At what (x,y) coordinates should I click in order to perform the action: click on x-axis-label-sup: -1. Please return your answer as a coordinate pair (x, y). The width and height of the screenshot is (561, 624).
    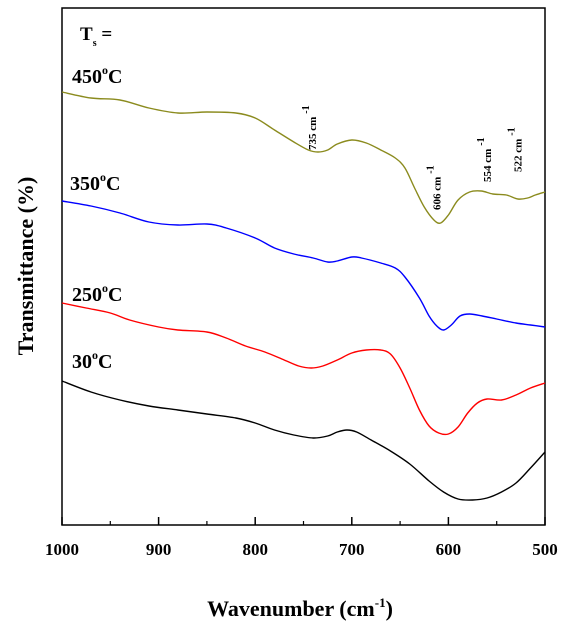
    Looking at the image, I should click on (380, 602).